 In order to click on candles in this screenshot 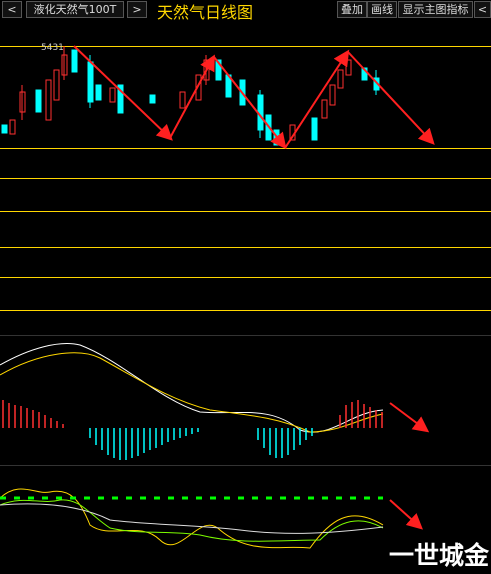, I will do `click(190, 96)`.